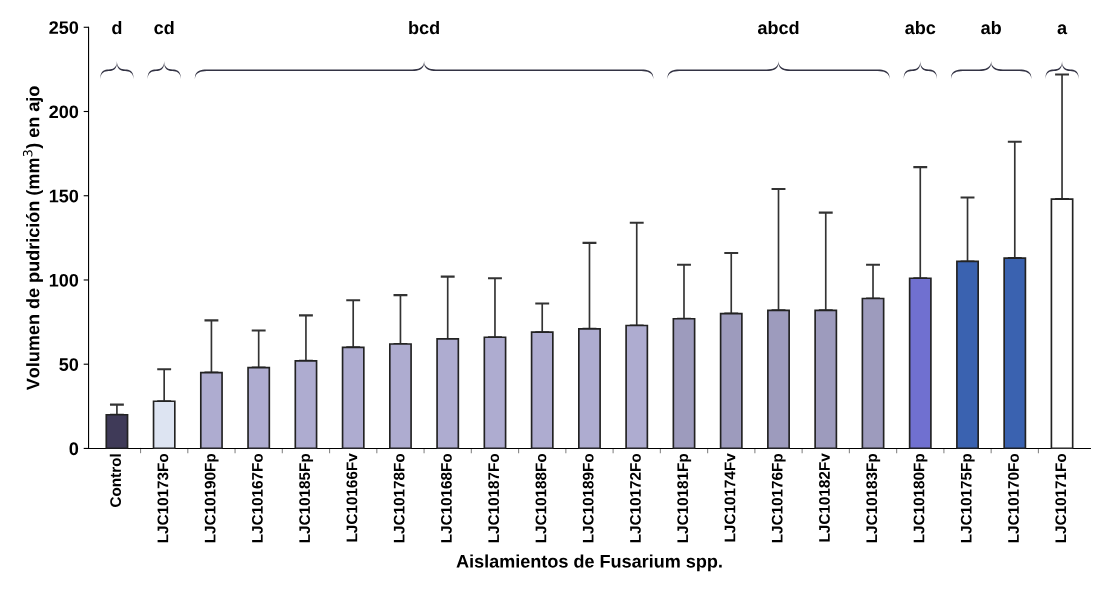 The height and width of the screenshot is (606, 1107). What do you see at coordinates (163, 498) in the screenshot?
I see `x-tick-label: LJC10173Fo` at bounding box center [163, 498].